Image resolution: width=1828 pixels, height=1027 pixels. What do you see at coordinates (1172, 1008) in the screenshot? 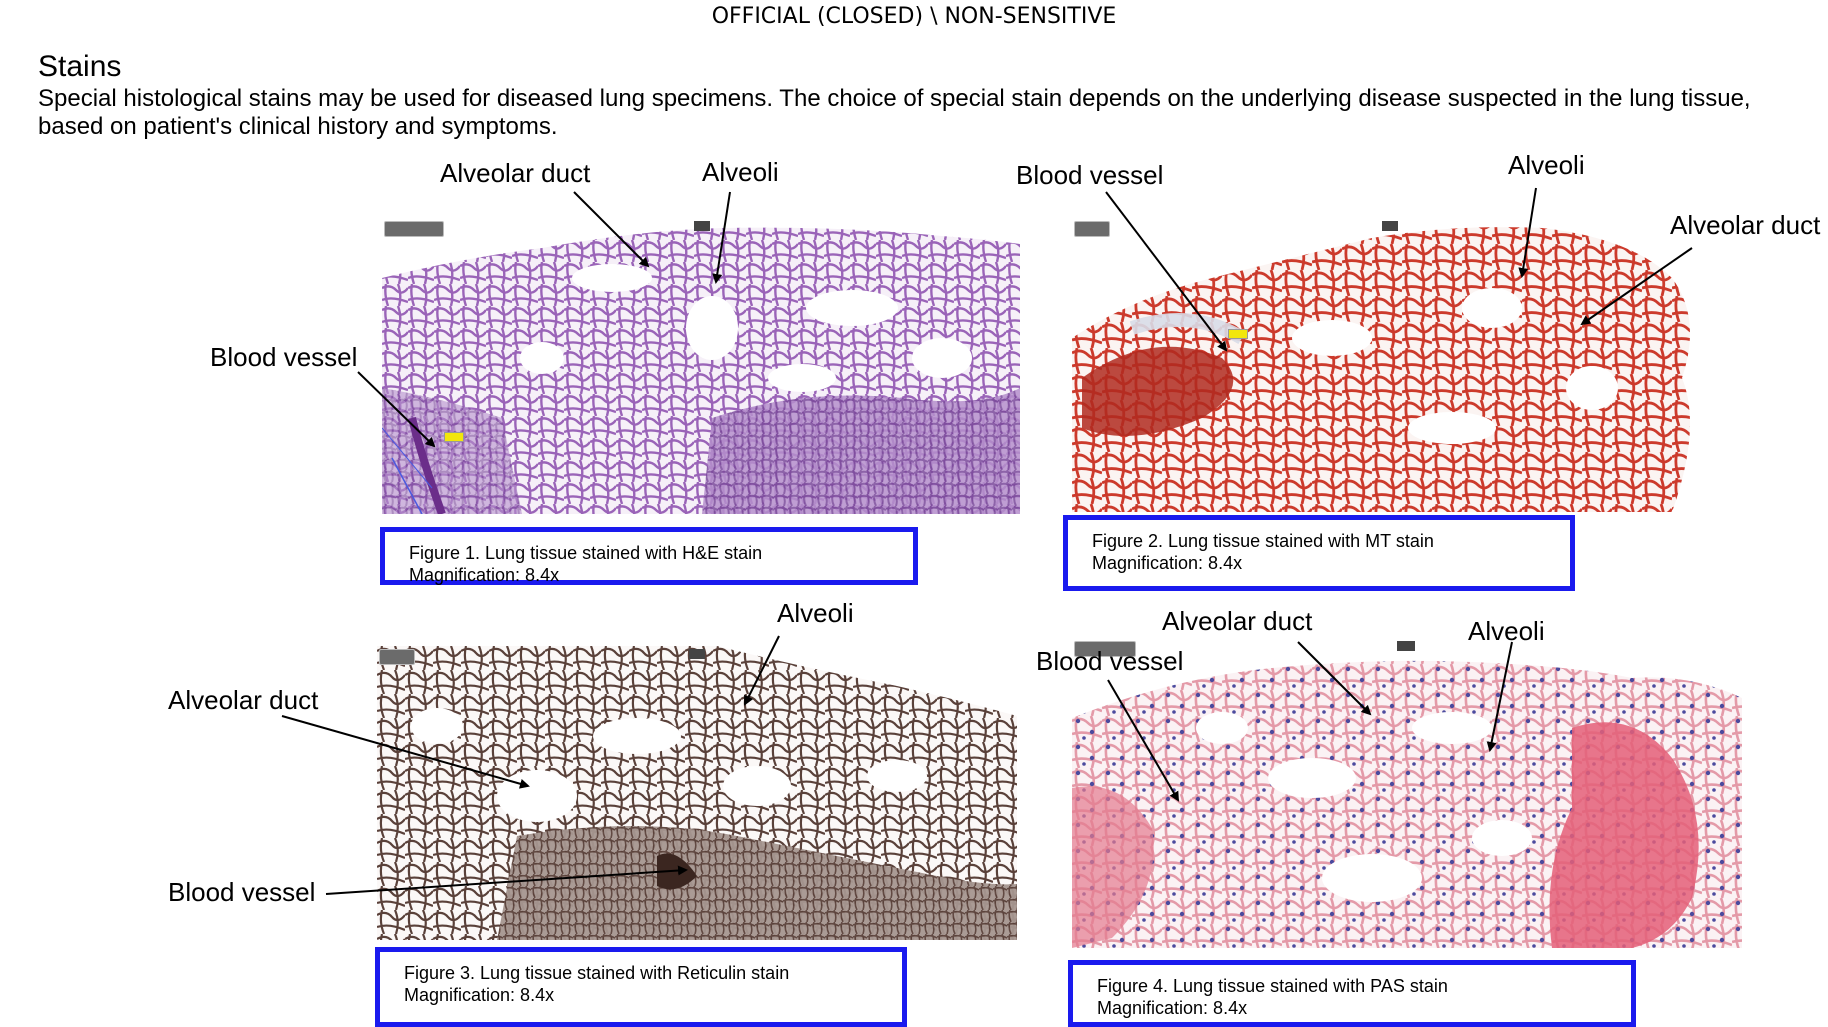
I see `figure-4-caption-magnification: Magnification: 8.4x` at bounding box center [1172, 1008].